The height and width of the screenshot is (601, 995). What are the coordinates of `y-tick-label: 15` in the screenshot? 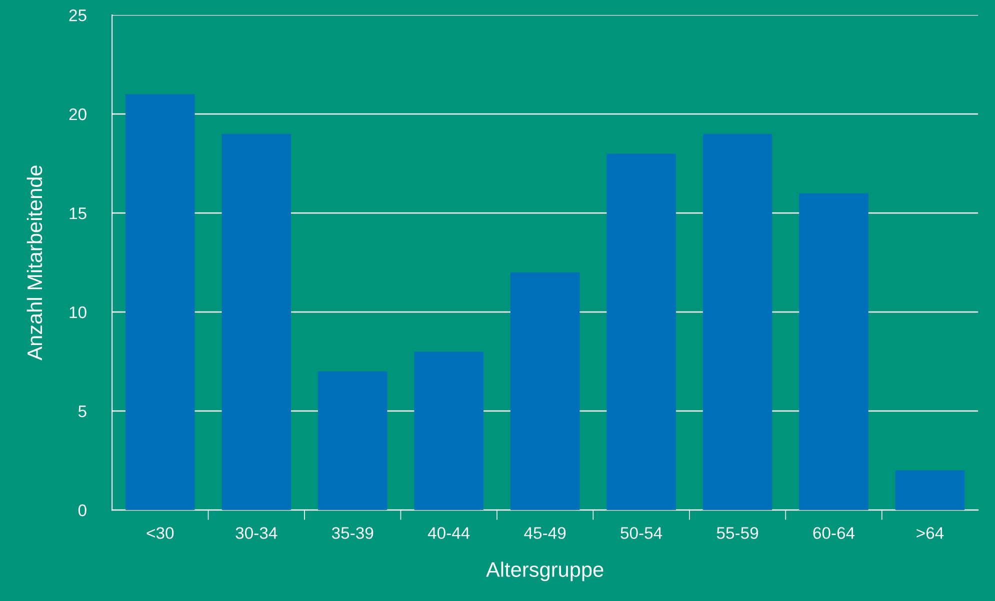 It's located at (78, 214).